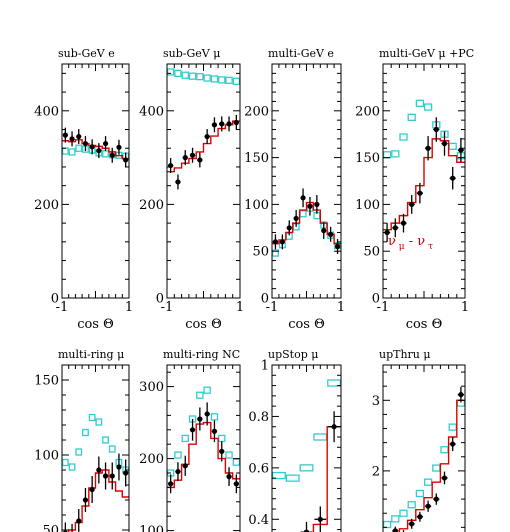  Describe the element at coordinates (376, 471) in the screenshot. I see `y-tick-label: 2` at that location.